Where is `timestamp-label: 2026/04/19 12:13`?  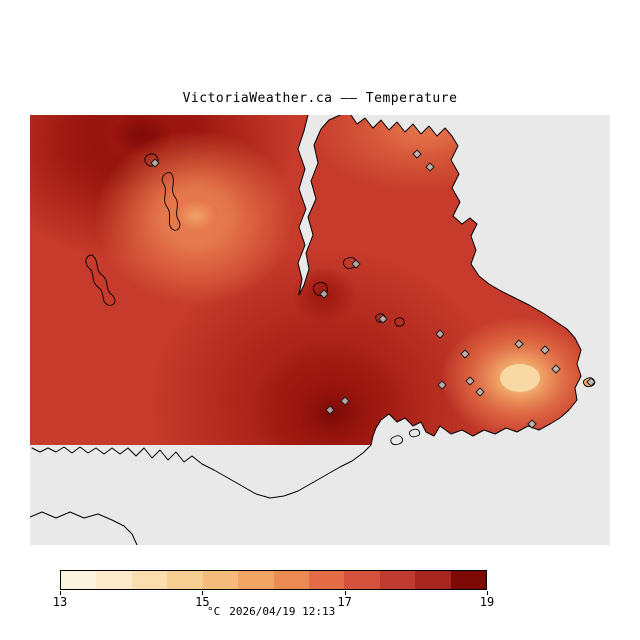 timestamp-label: 2026/04/19 12:13 is located at coordinates (282, 611).